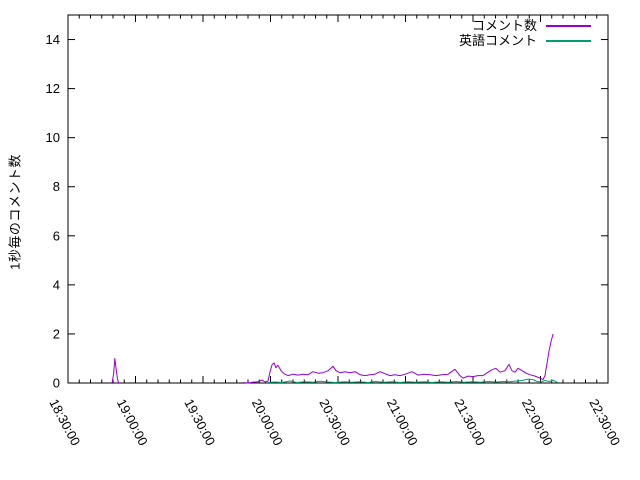  What do you see at coordinates (334, 422) in the screenshot?
I see `x-tick-label: 20:30:00` at bounding box center [334, 422].